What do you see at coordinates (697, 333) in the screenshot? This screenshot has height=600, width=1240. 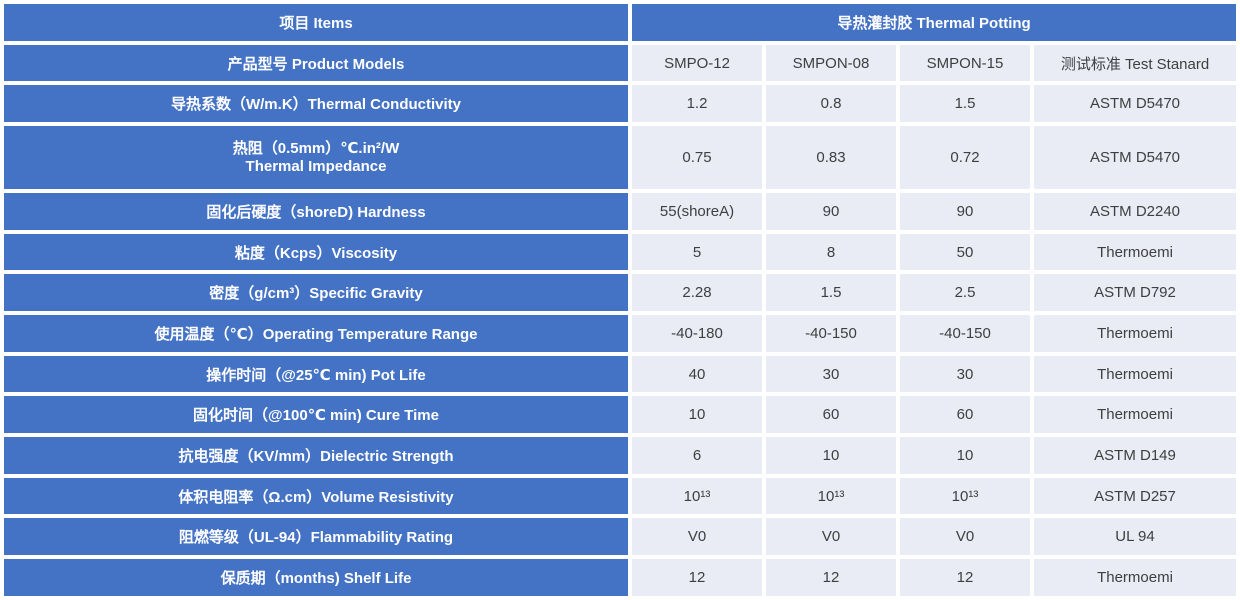 I see `value-cell: -40-180` at bounding box center [697, 333].